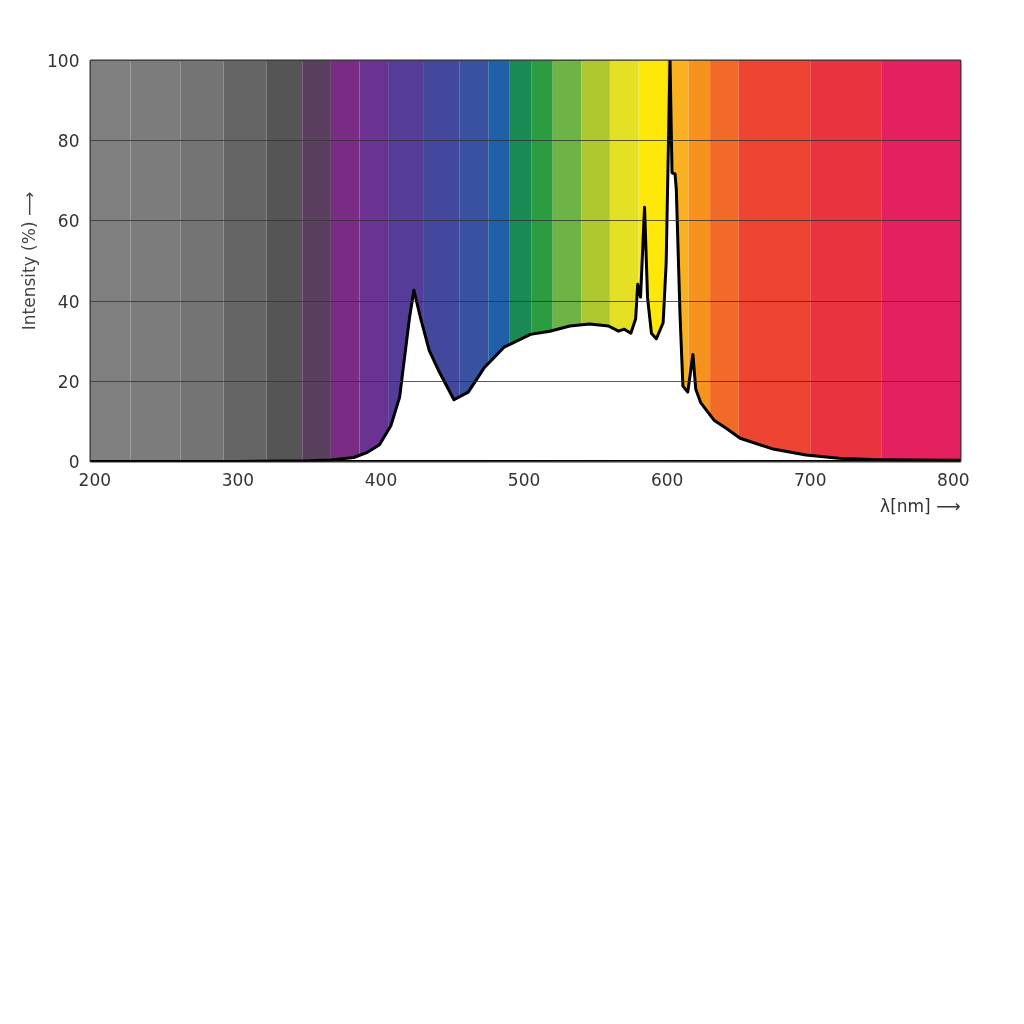 The height and width of the screenshot is (1024, 1024). What do you see at coordinates (68, 381) in the screenshot?
I see `y-tick-label: 20` at bounding box center [68, 381].